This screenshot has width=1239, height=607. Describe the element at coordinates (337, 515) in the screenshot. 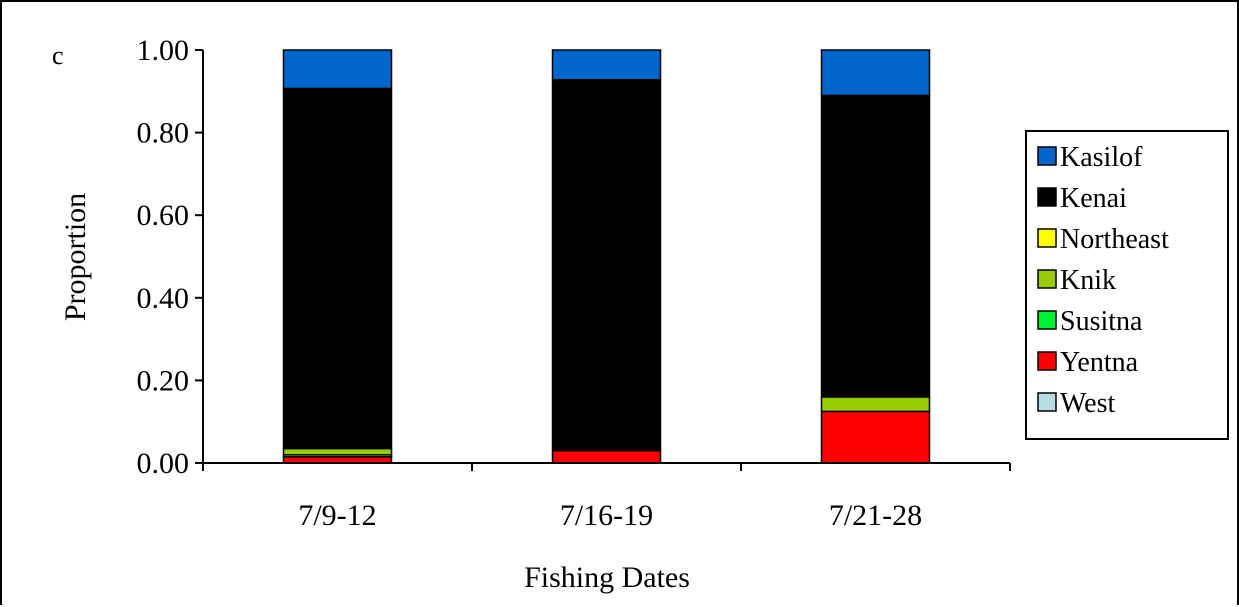

I see `x-tick-label: 7/9-12` at that location.